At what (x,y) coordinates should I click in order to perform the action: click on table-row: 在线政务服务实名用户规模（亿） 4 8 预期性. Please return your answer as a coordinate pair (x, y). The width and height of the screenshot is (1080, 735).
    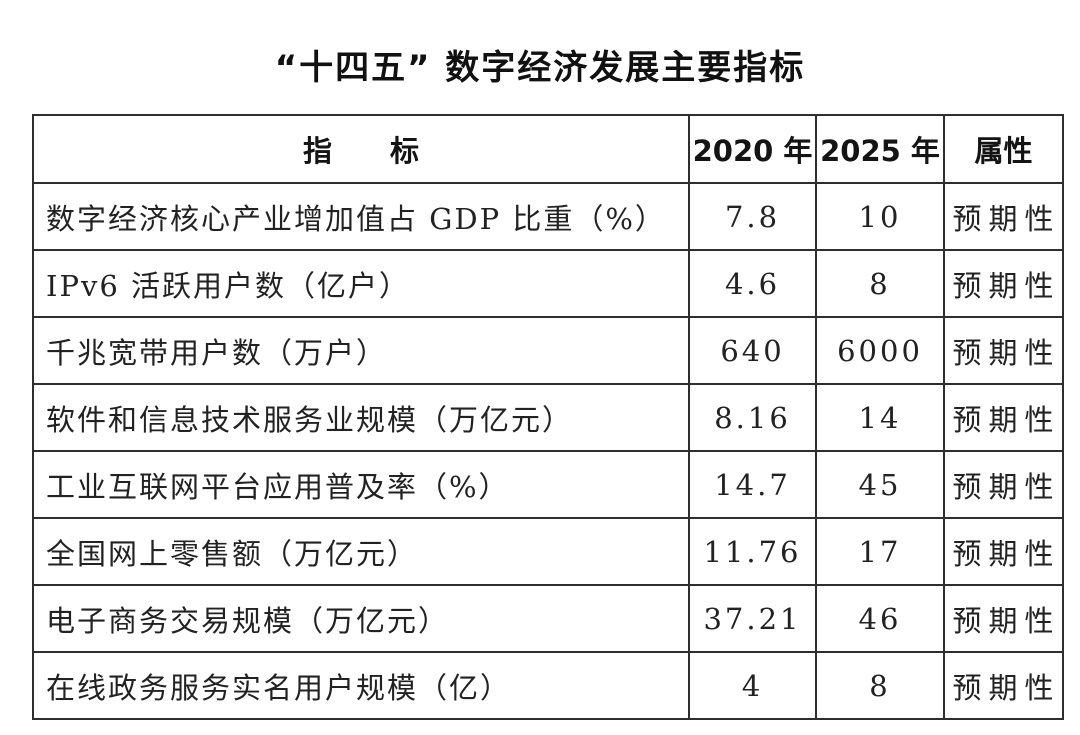
    Looking at the image, I should click on (548, 686).